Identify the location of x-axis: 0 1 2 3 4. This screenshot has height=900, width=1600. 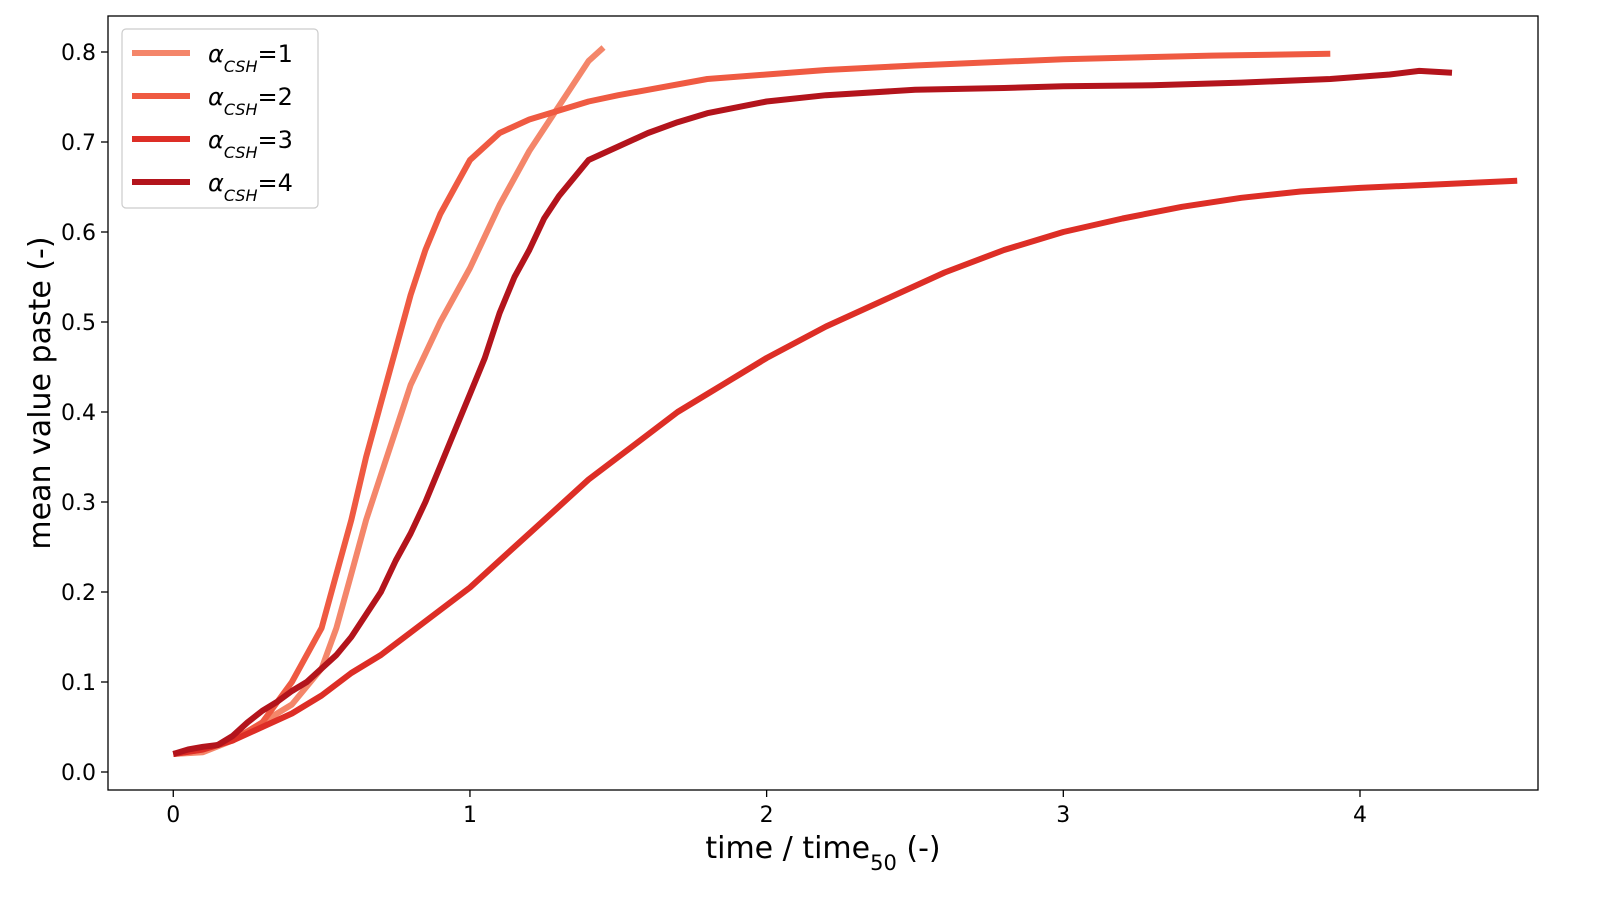
(766, 809).